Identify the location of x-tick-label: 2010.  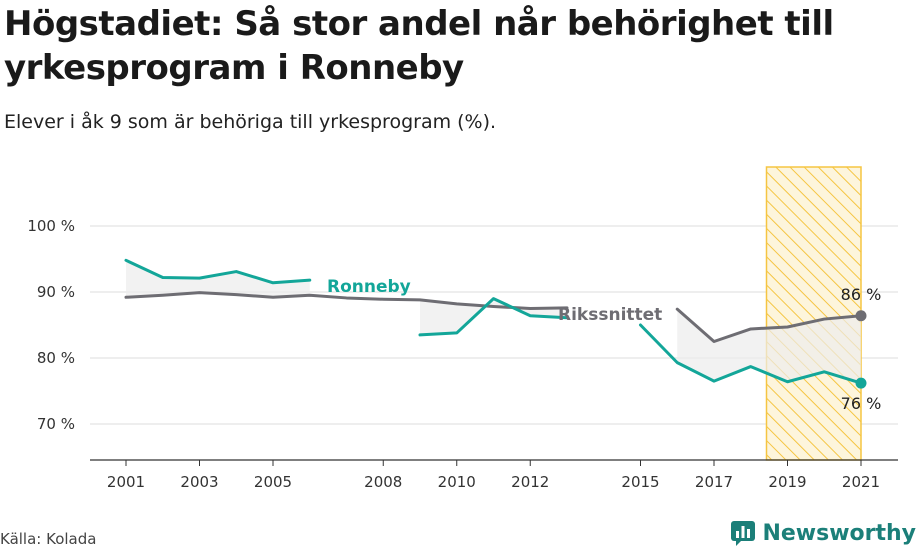
(457, 482).